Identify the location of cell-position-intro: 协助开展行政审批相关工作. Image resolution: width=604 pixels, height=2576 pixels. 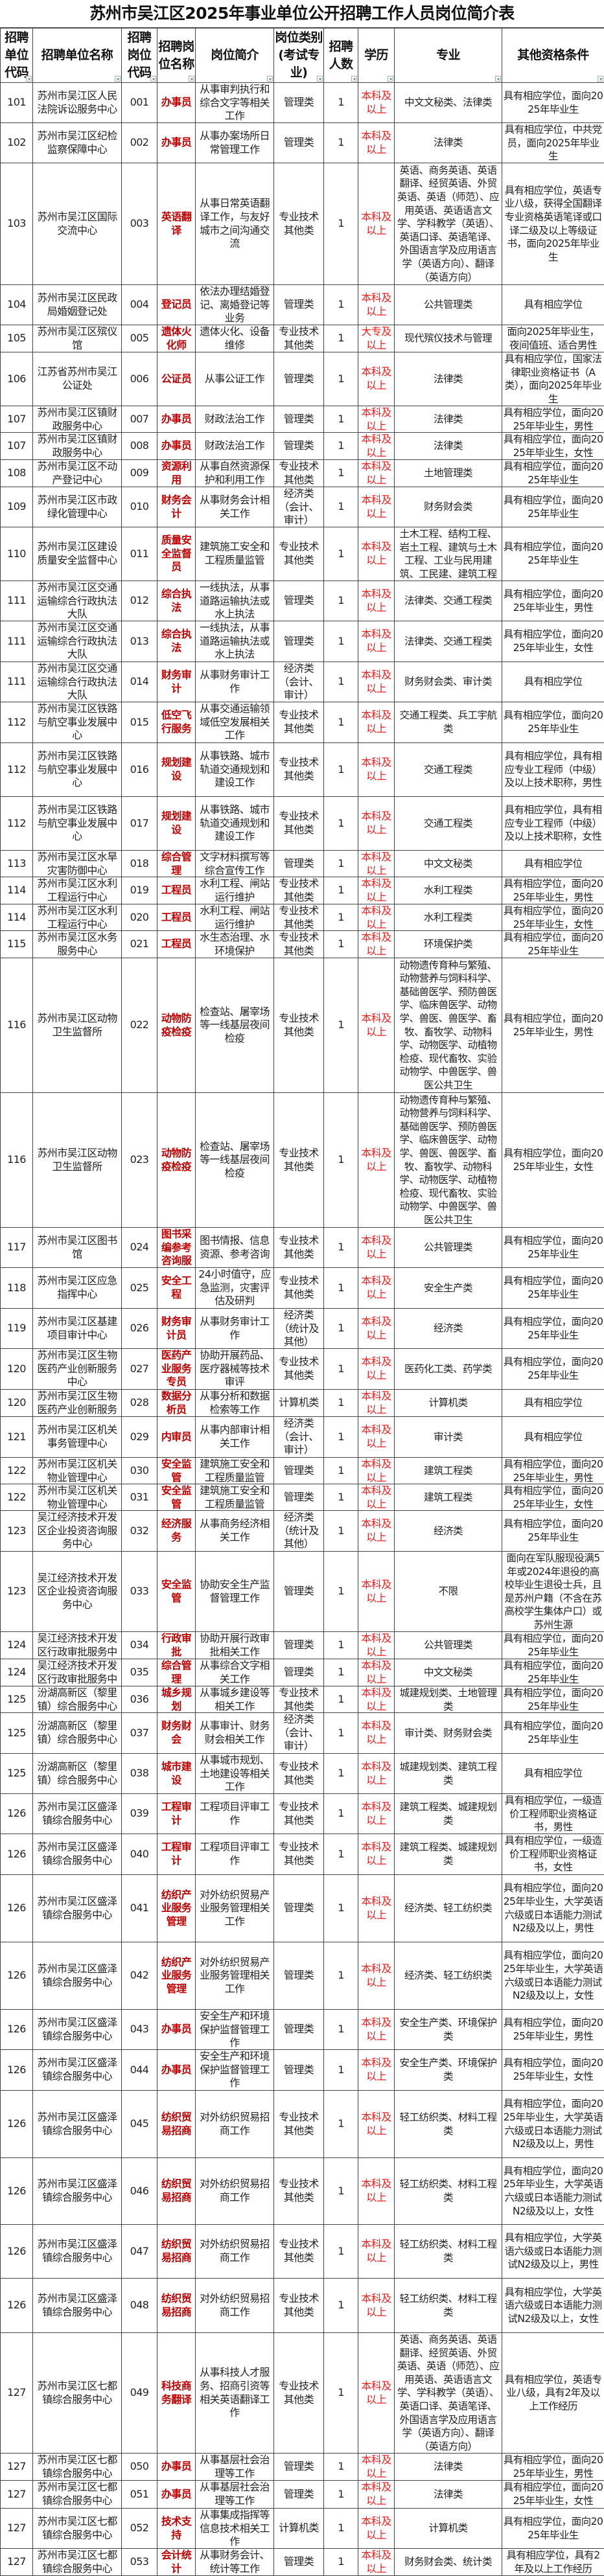
(235, 1645).